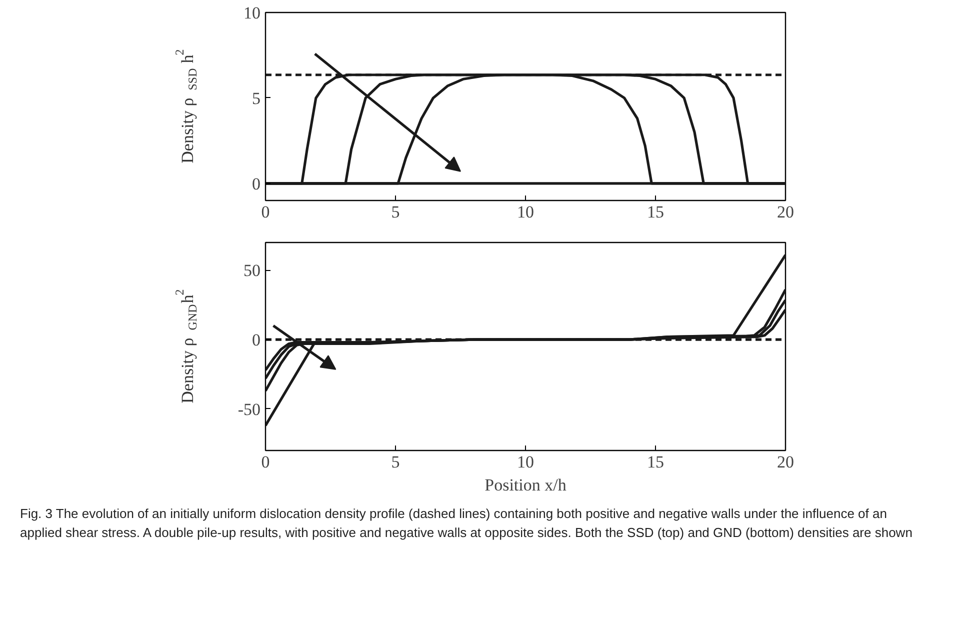  I want to click on y-tick-label: 50, so click(252, 270).